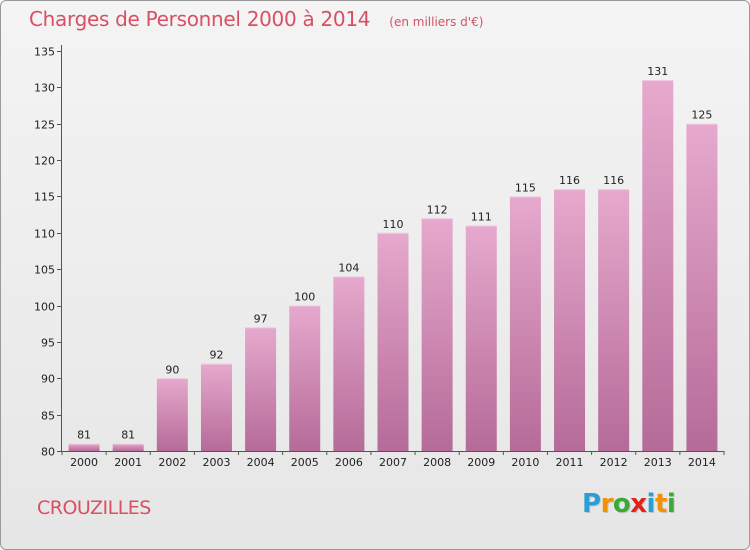 Image resolution: width=750 pixels, height=550 pixels. I want to click on x-tick-label: 2012, so click(614, 462).